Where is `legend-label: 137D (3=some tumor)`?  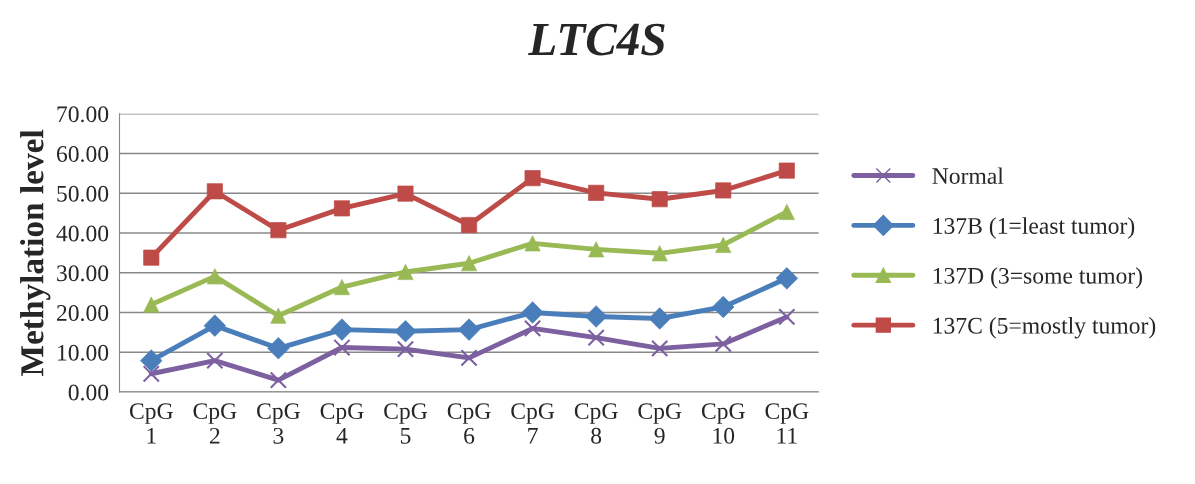 legend-label: 137D (3=some tumor) is located at coordinates (1038, 278).